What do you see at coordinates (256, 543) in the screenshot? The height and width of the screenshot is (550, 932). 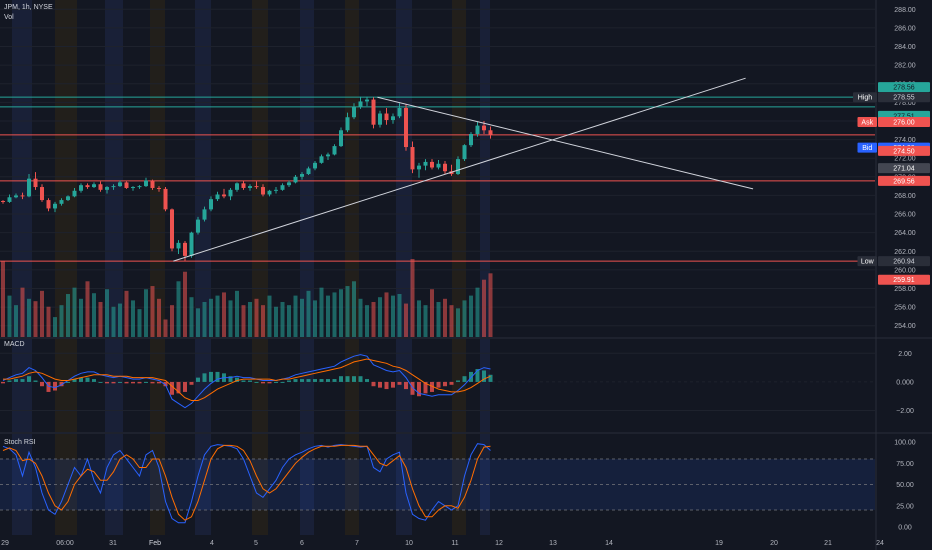 I see `time-tick-label: 5` at bounding box center [256, 543].